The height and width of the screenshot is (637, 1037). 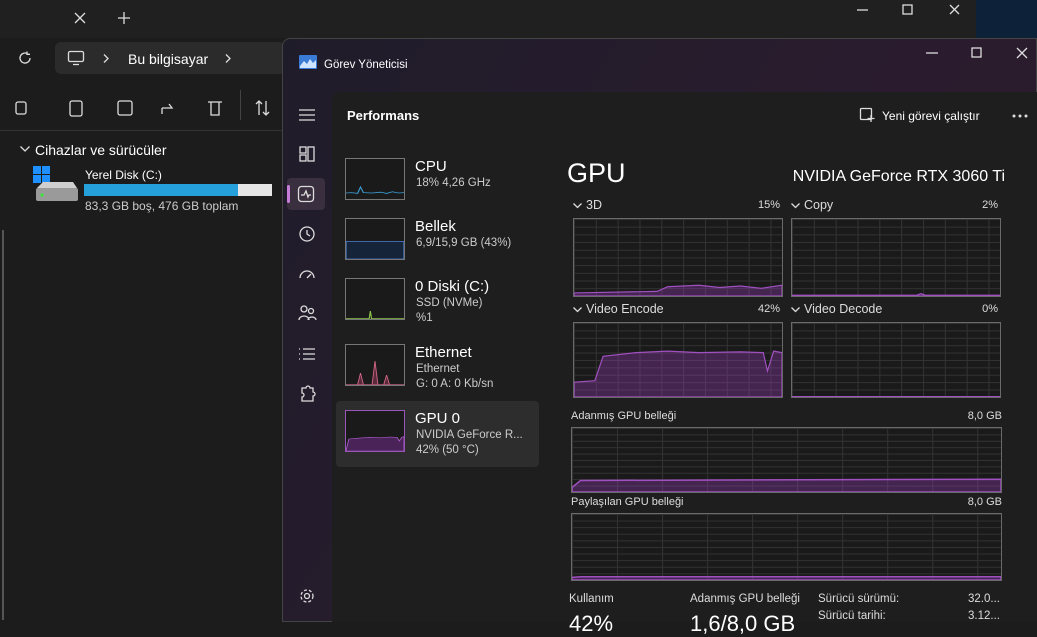 What do you see at coordinates (308, 62) in the screenshot?
I see `app-icon` at bounding box center [308, 62].